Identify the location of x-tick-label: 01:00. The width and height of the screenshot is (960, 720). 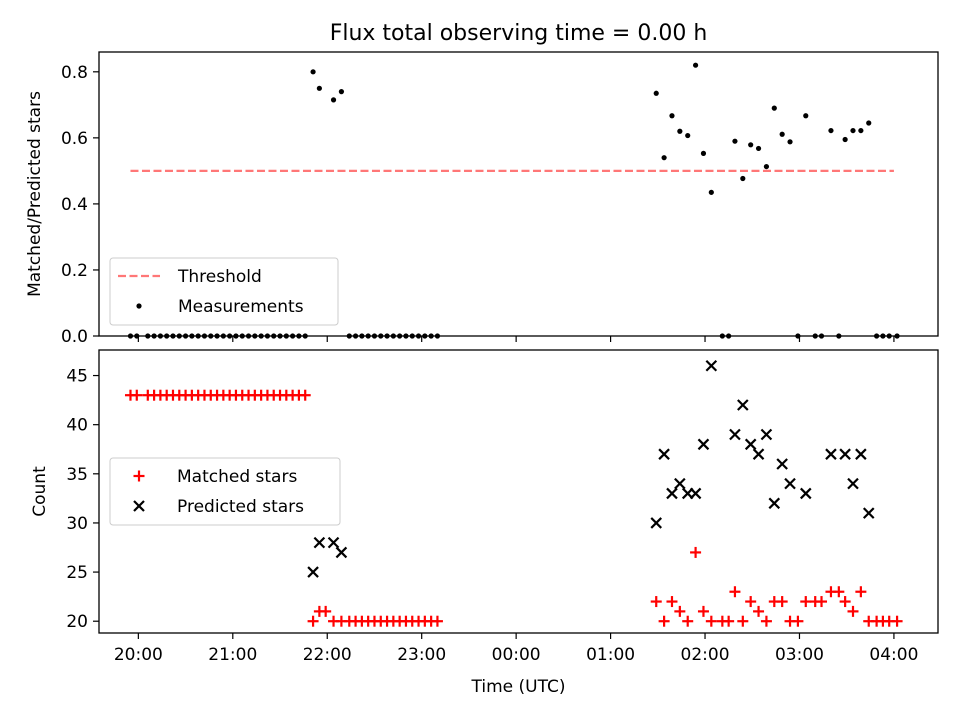
(610, 655).